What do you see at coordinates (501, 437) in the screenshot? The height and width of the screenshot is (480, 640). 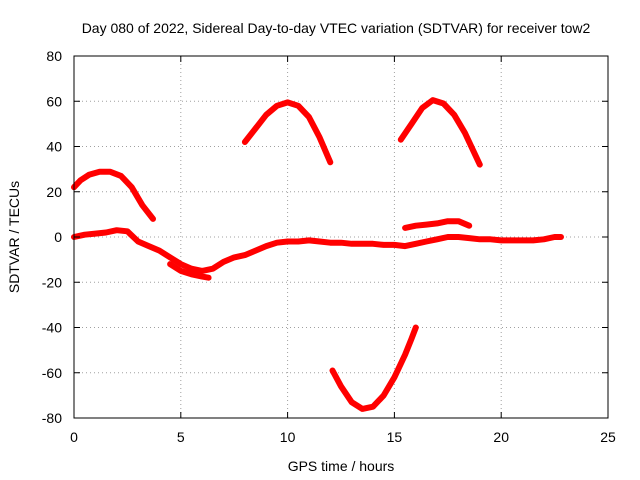 I see `x-tick-label: 20` at bounding box center [501, 437].